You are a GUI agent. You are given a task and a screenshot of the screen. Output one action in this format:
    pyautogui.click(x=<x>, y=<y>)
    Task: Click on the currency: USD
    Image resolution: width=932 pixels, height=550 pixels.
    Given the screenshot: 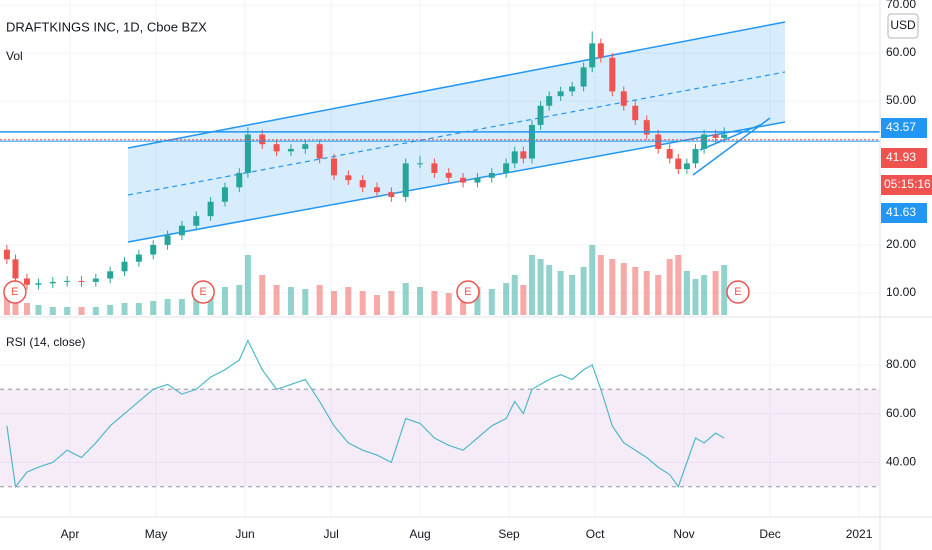 What is the action you would take?
    pyautogui.click(x=903, y=25)
    